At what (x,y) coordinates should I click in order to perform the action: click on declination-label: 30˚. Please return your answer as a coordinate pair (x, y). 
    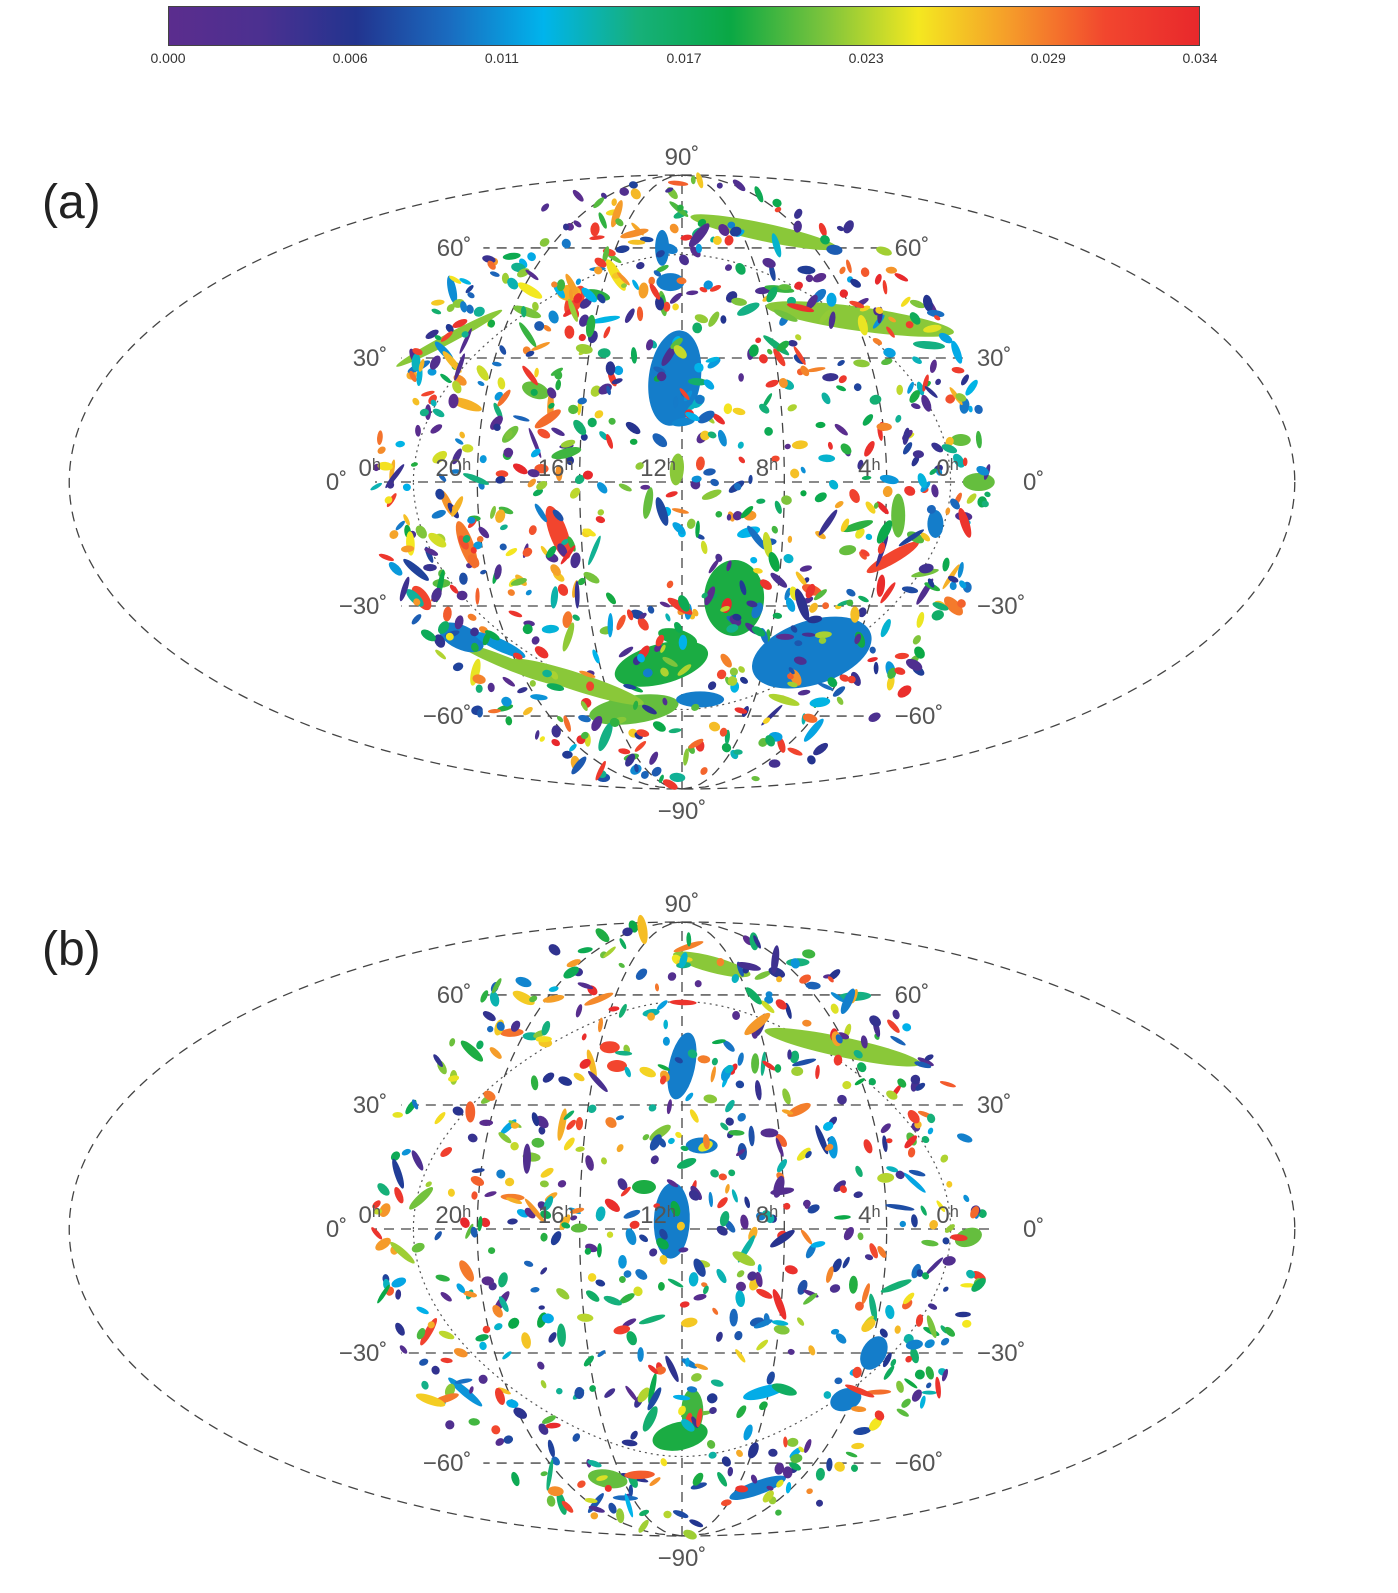
    Looking at the image, I should click on (370, 1105).